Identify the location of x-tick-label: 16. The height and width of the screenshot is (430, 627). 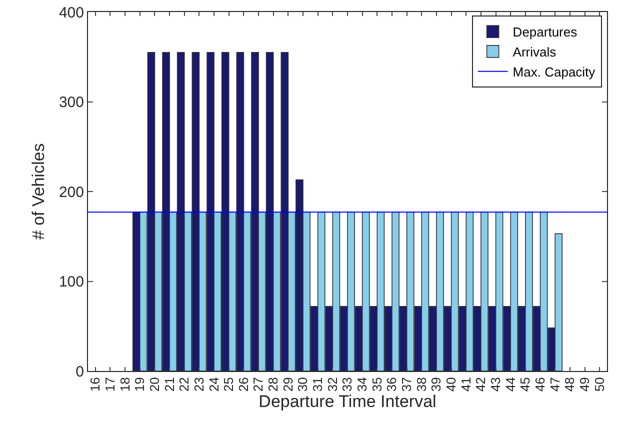
(95, 384).